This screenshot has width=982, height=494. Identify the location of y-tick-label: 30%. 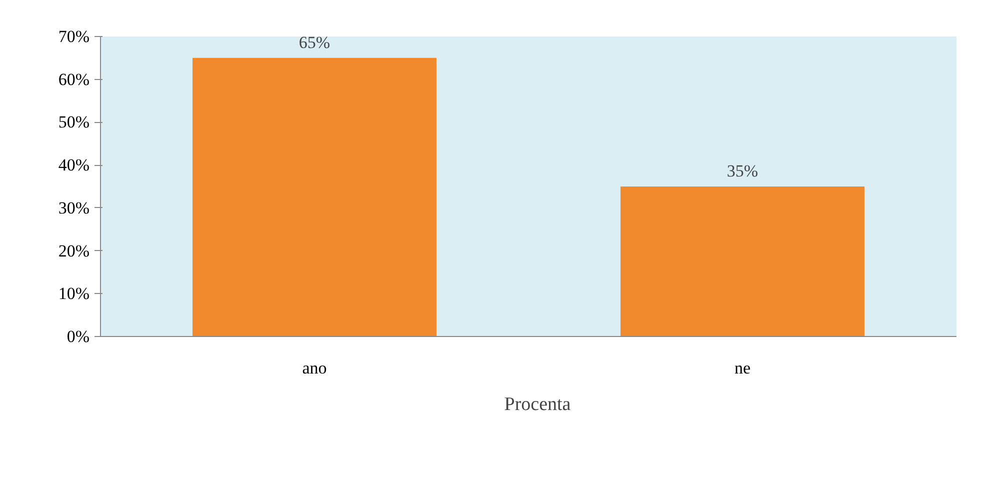
(74, 208).